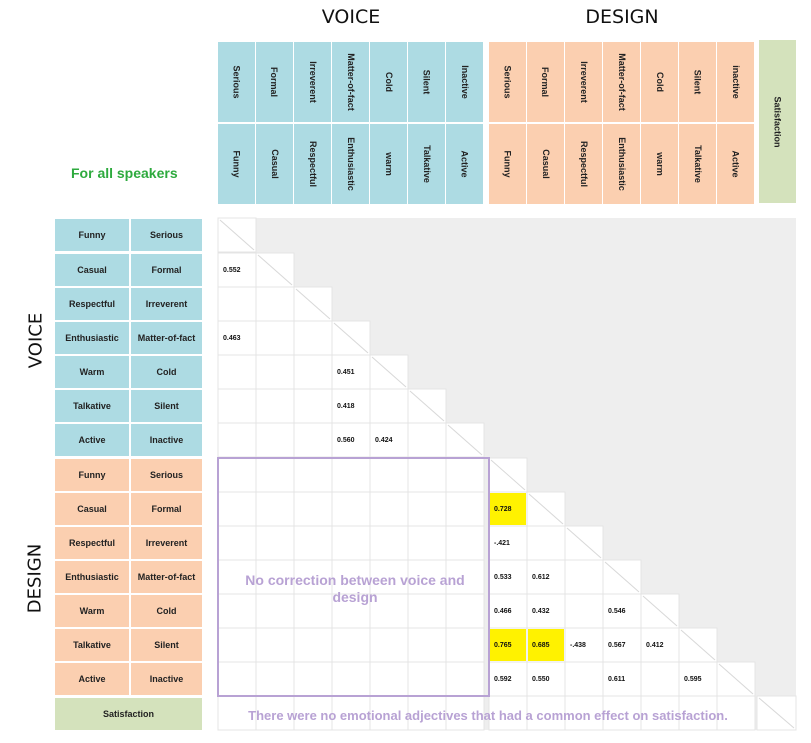 The image size is (811, 743). I want to click on voice-col-bottom: Enthusiastic, so click(350, 164).